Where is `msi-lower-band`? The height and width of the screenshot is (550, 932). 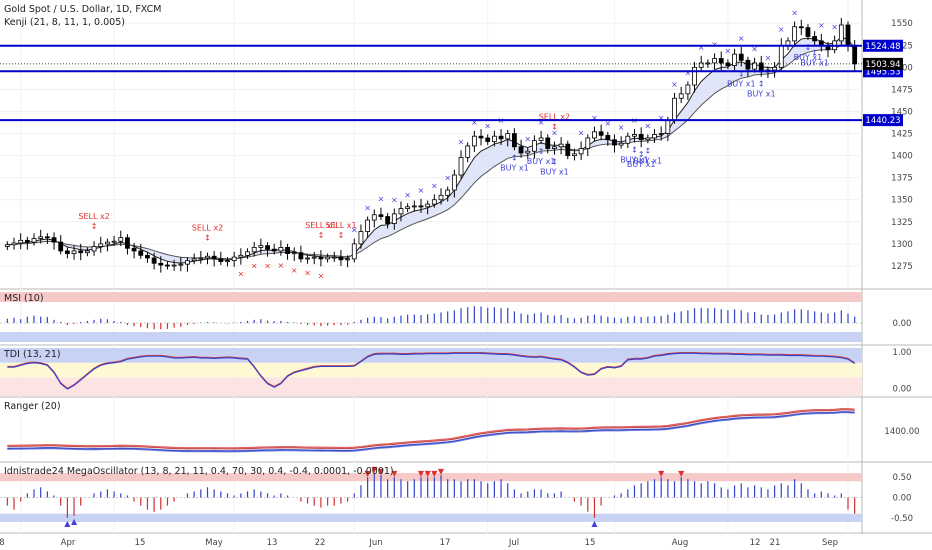
msi-lower-band is located at coordinates (431, 337).